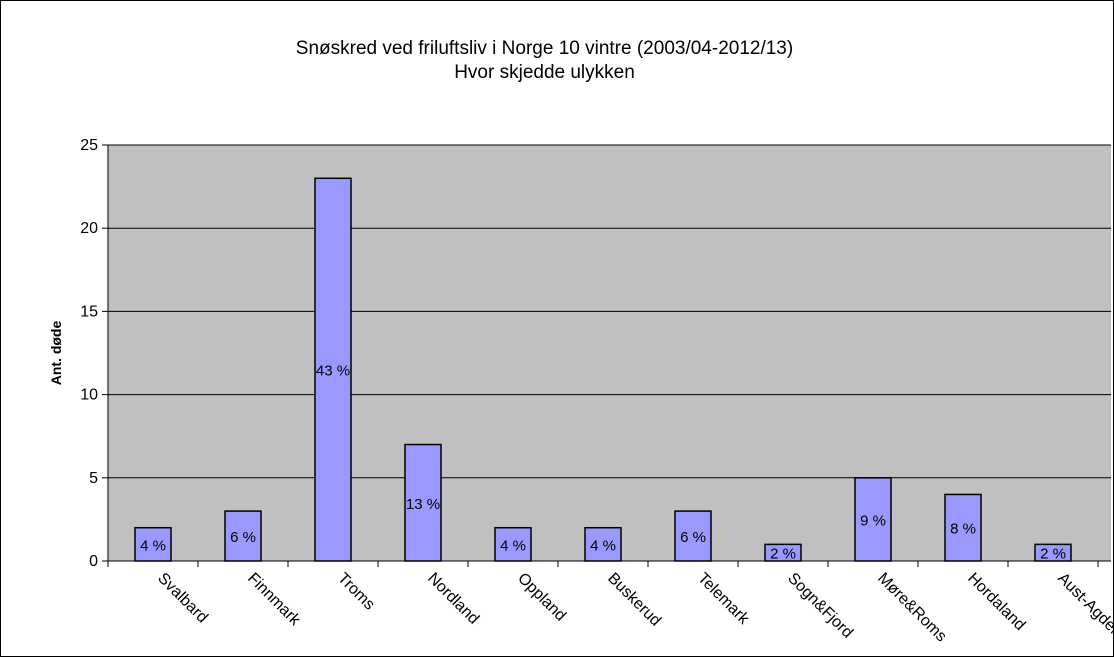  What do you see at coordinates (94, 353) in the screenshot?
I see `y-tick-labels: 0 5 10 15 20 25` at bounding box center [94, 353].